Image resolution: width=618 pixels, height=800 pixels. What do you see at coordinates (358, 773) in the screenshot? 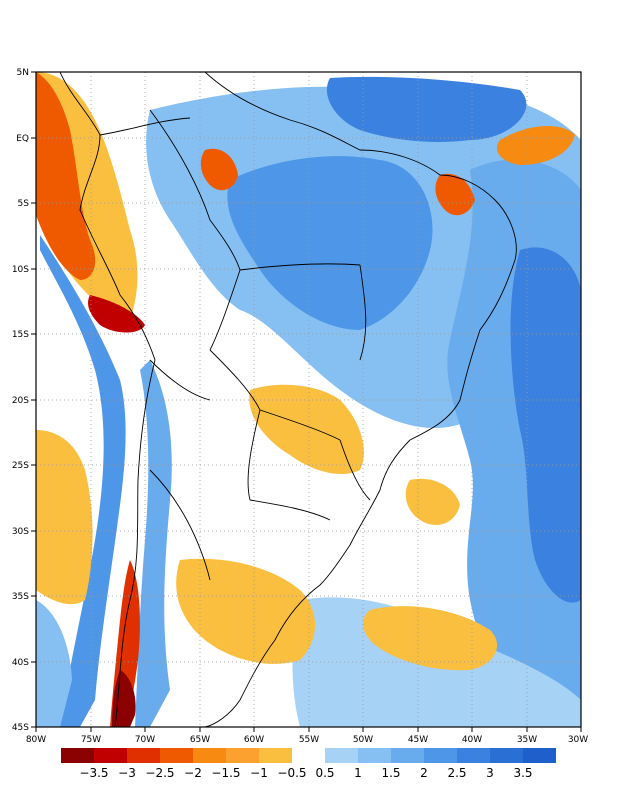
I see `colorbar-label: 1` at bounding box center [358, 773].